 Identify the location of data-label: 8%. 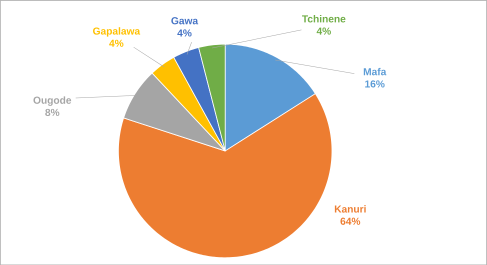
(52, 112).